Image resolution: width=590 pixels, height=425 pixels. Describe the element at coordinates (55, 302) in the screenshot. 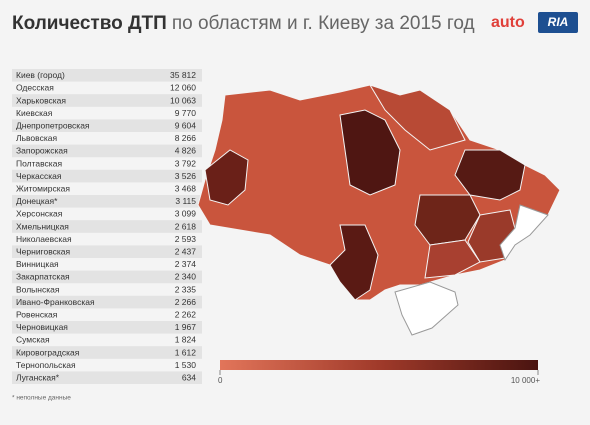

I see `region-name: Ивано-Франковская` at that location.